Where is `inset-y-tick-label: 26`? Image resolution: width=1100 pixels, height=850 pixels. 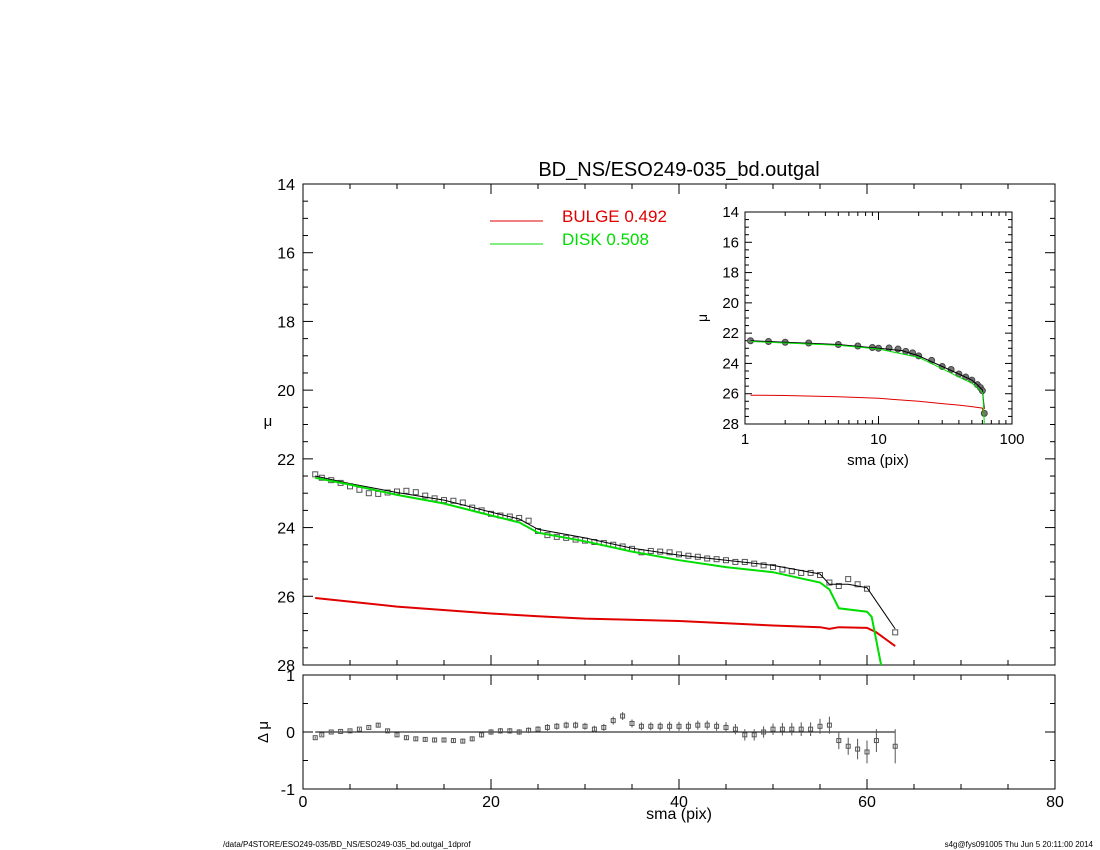
inset-y-tick-label: 26 is located at coordinates (730, 394).